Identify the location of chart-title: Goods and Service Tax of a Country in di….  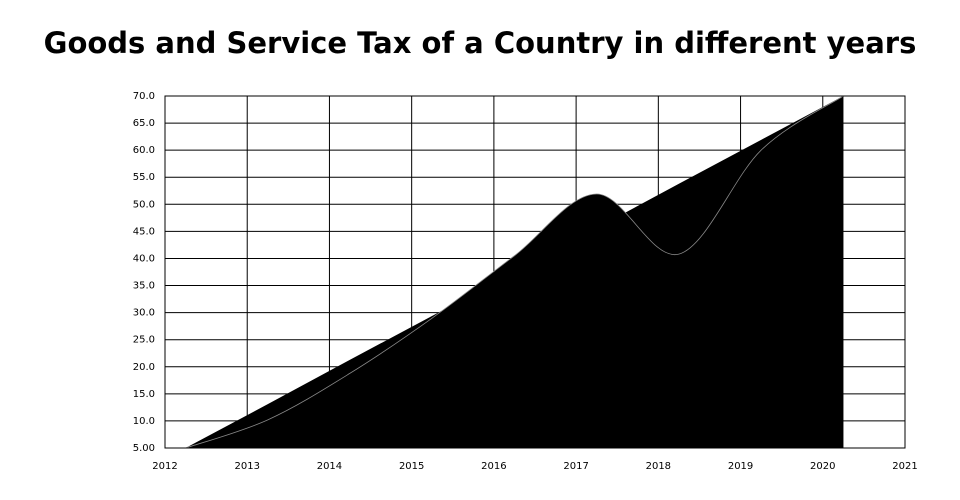
(480, 43).